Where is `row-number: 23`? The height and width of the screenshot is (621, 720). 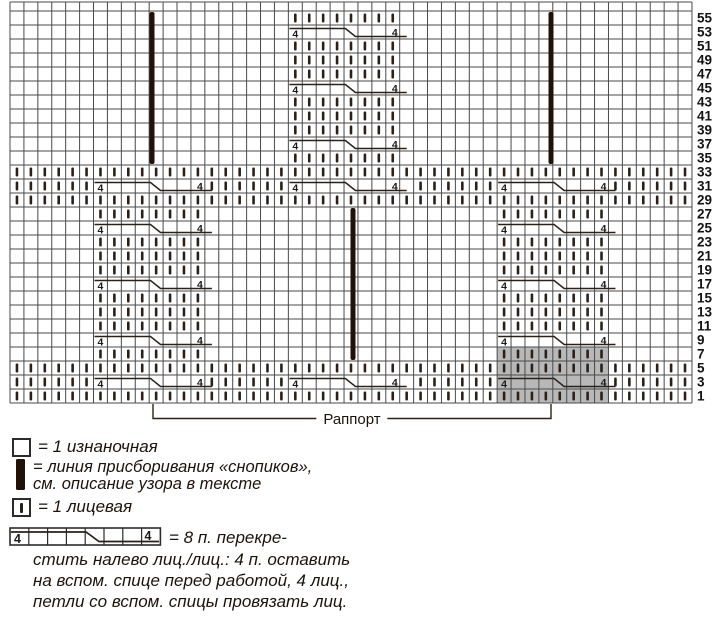
row-number: 23 is located at coordinates (705, 241).